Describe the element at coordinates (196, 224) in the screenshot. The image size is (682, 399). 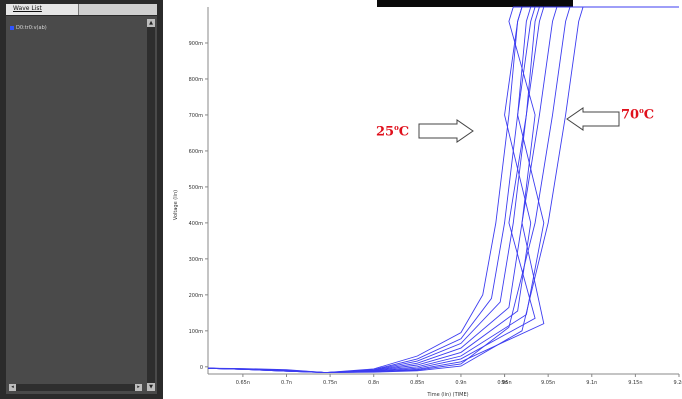
I see `y-tick-label: 400m` at that location.